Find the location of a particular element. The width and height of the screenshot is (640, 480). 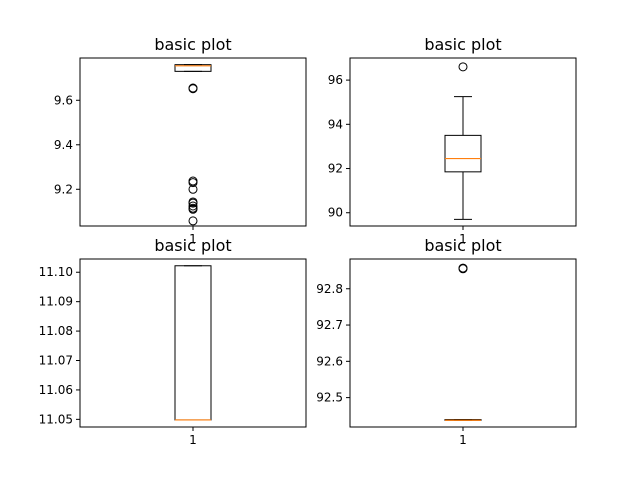

plot-marks: 11.05 11.06 11.07 11.08 11.09 11.10 1 is located at coordinates (125, 356).